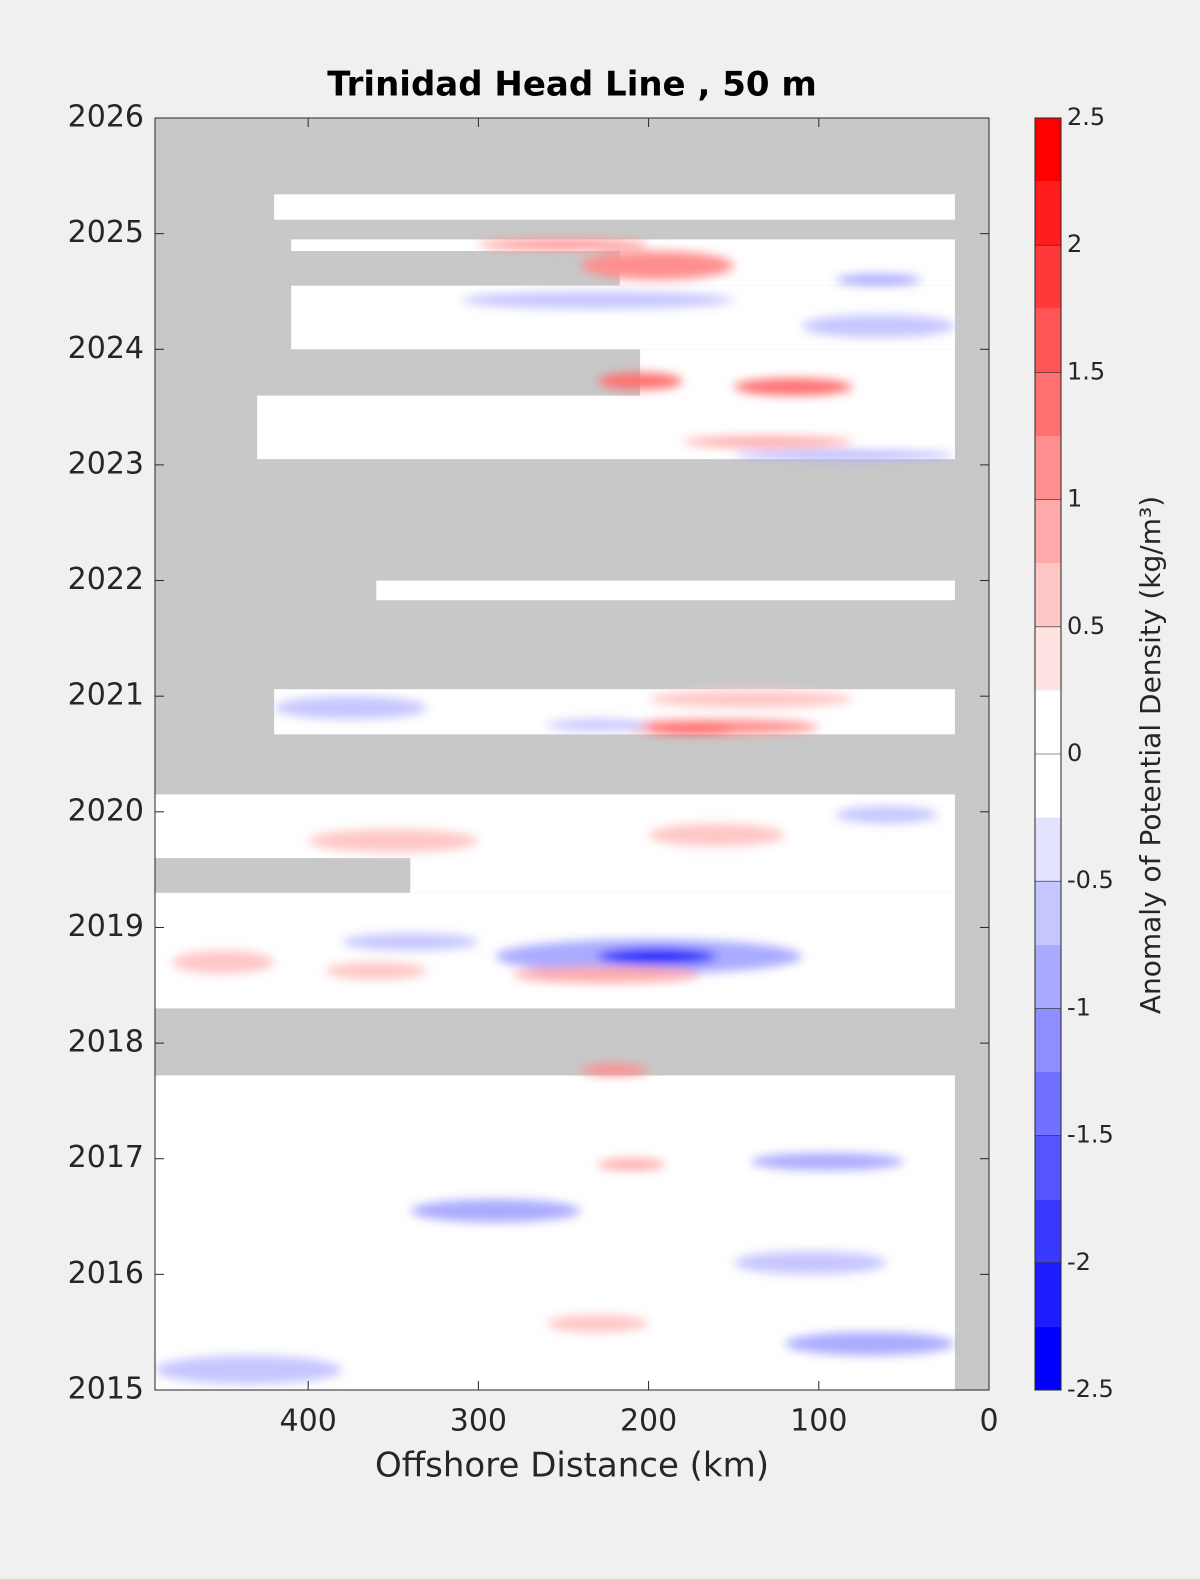 The height and width of the screenshot is (1579, 1200). What do you see at coordinates (106, 1273) in the screenshot?
I see `y-tick-label: 2016` at bounding box center [106, 1273].